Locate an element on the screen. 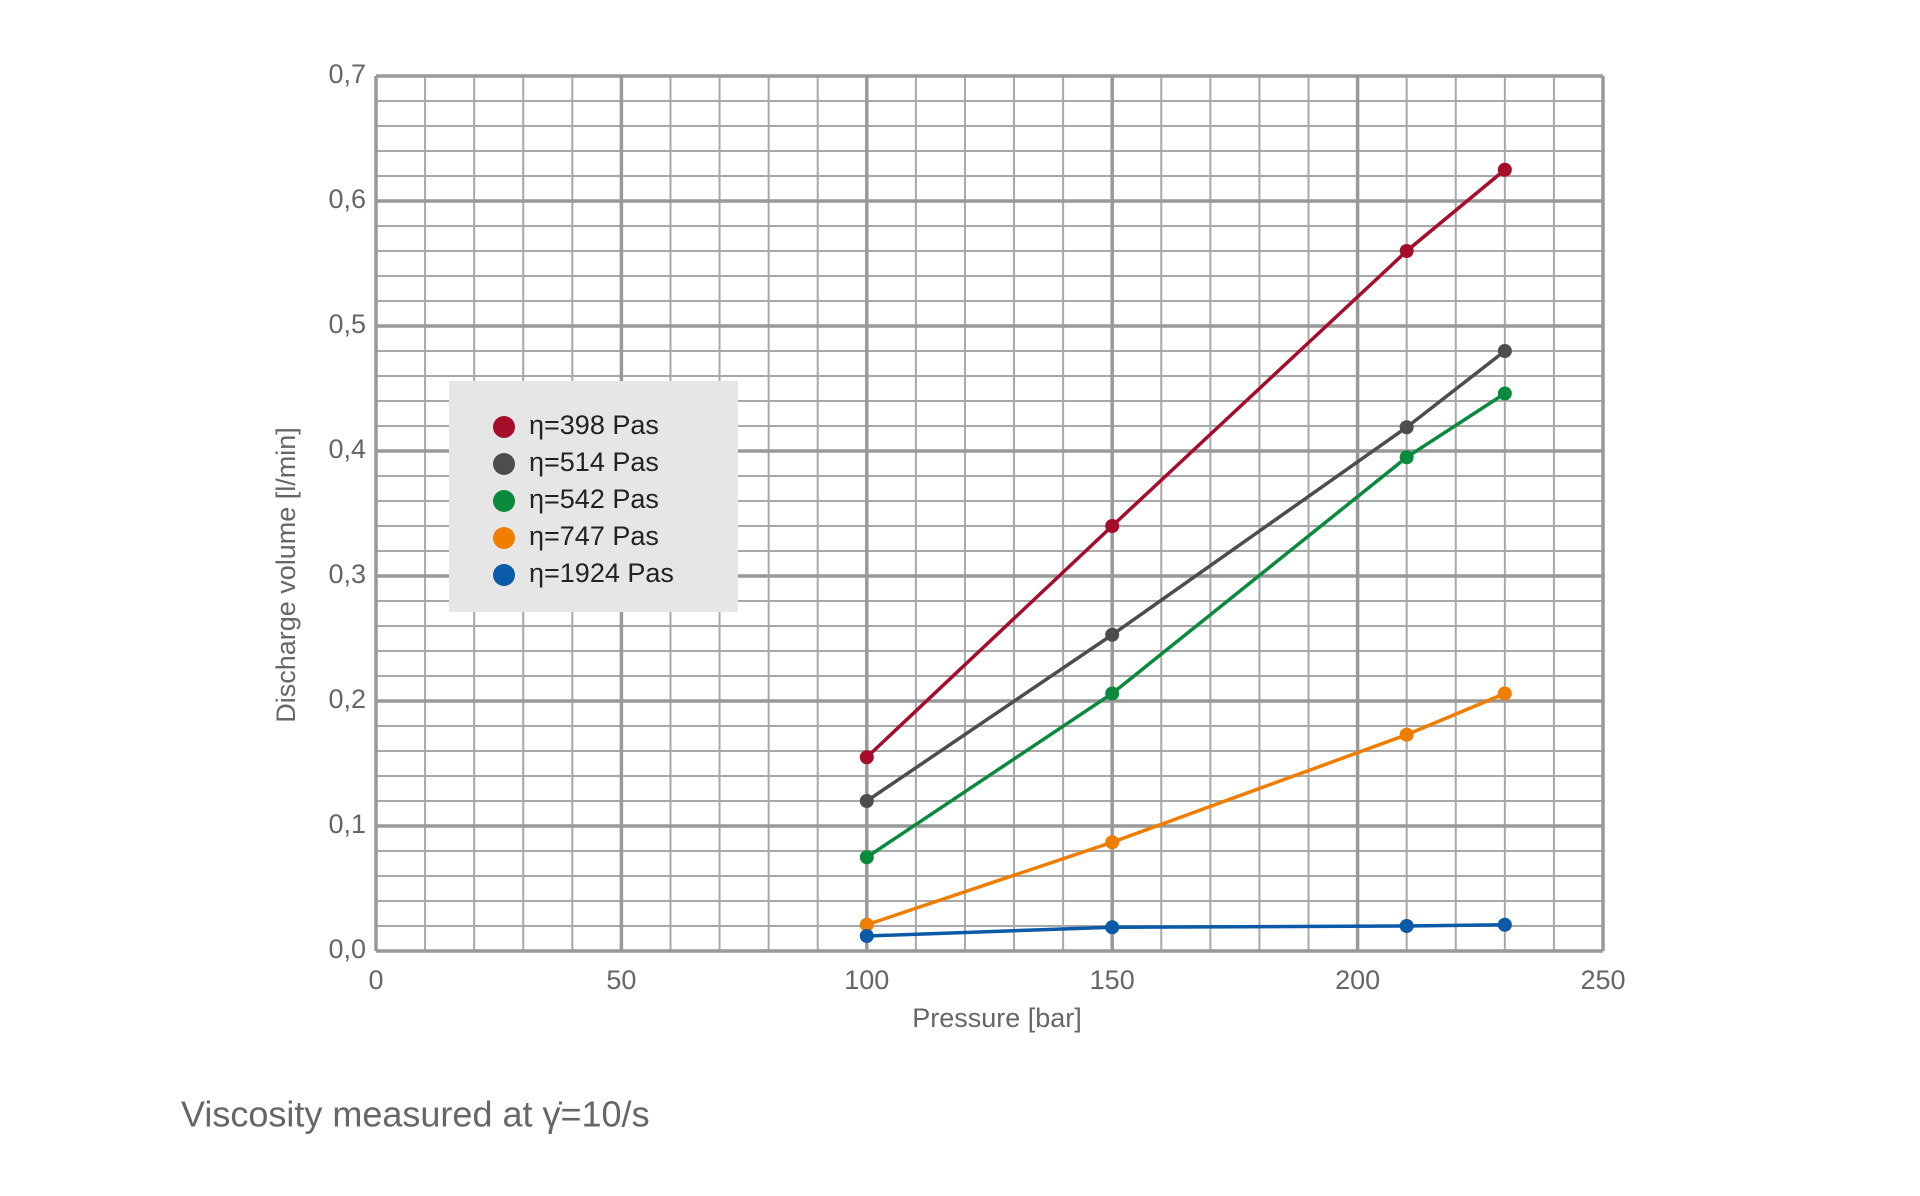 This screenshot has height=1196, width=1920. y-axis-title: Discharge volume [l/min] is located at coordinates (286, 575).